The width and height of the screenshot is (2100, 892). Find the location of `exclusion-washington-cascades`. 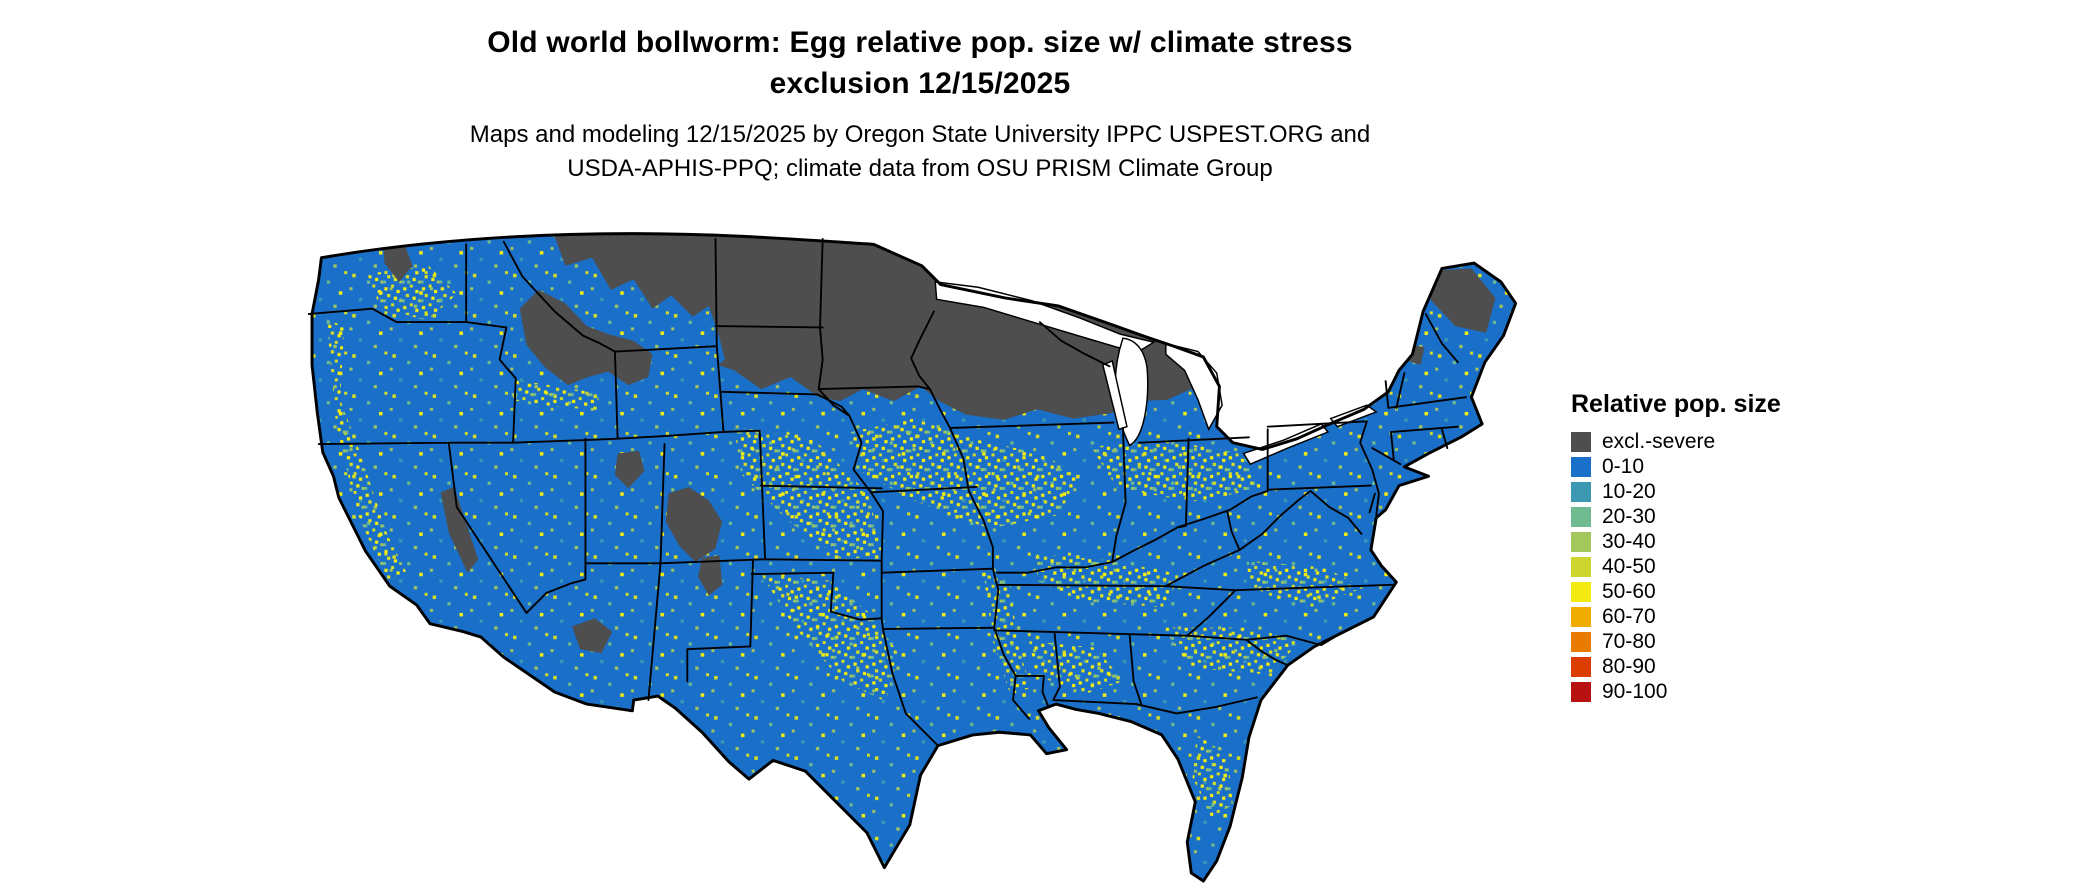

exclusion-washington-cascades is located at coordinates (398, 260).